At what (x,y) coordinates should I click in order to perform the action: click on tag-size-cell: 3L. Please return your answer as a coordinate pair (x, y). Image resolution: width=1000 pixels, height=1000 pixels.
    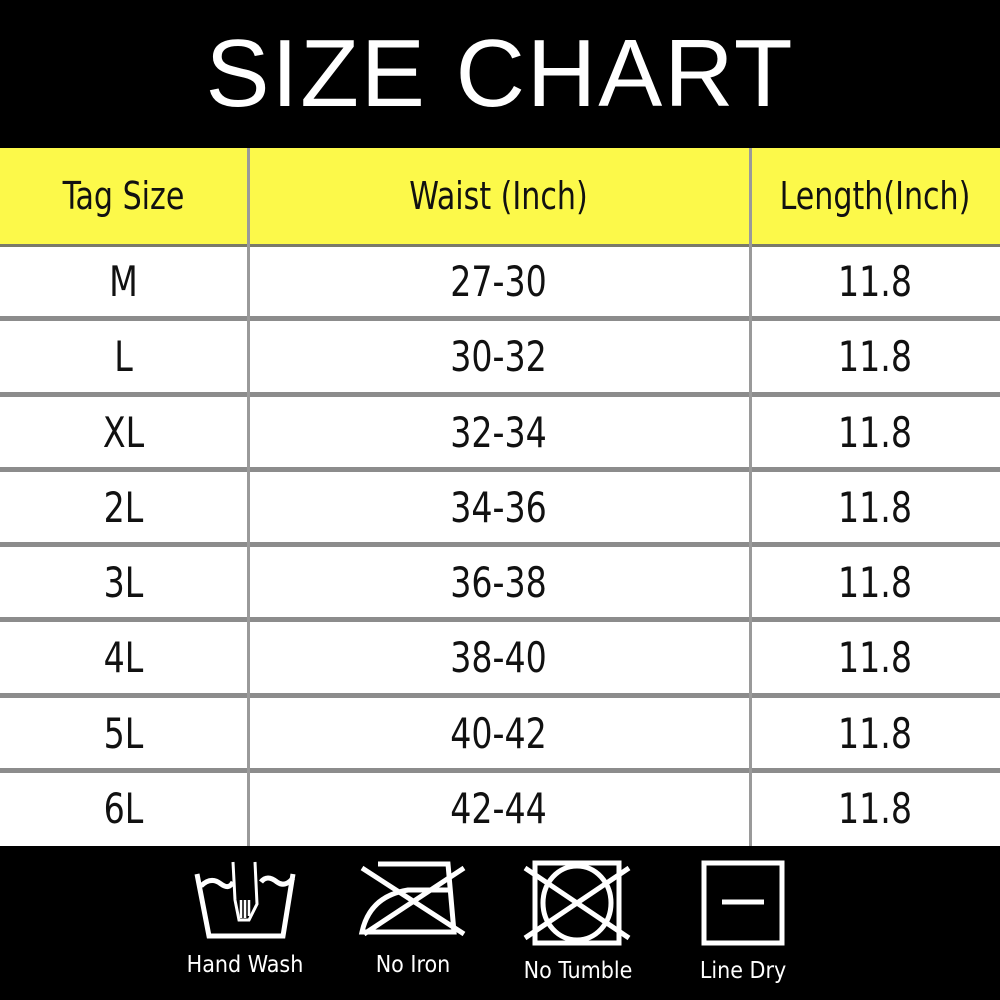
    Looking at the image, I should click on (123, 583).